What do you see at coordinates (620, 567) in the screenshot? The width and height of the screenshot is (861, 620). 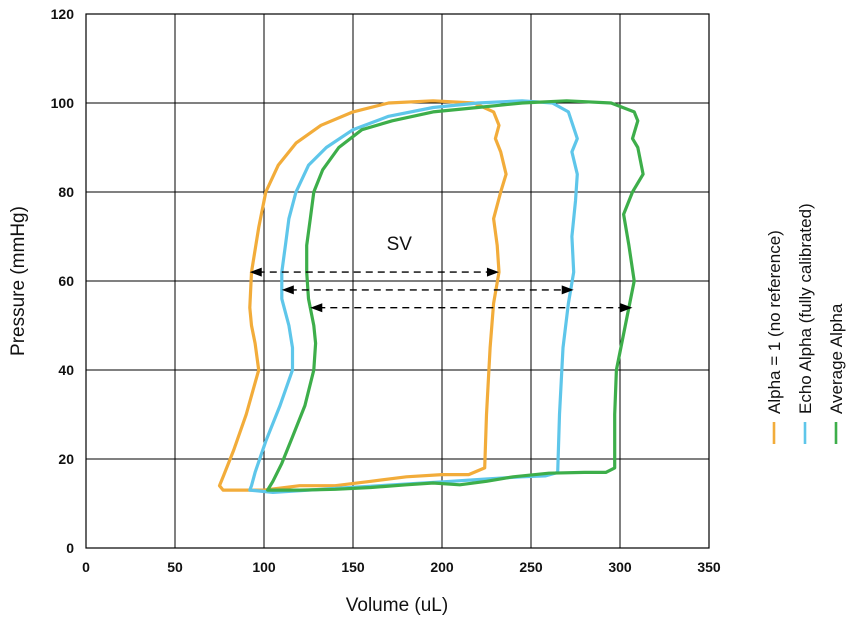 I see `x-tick-label: 300` at bounding box center [620, 567].